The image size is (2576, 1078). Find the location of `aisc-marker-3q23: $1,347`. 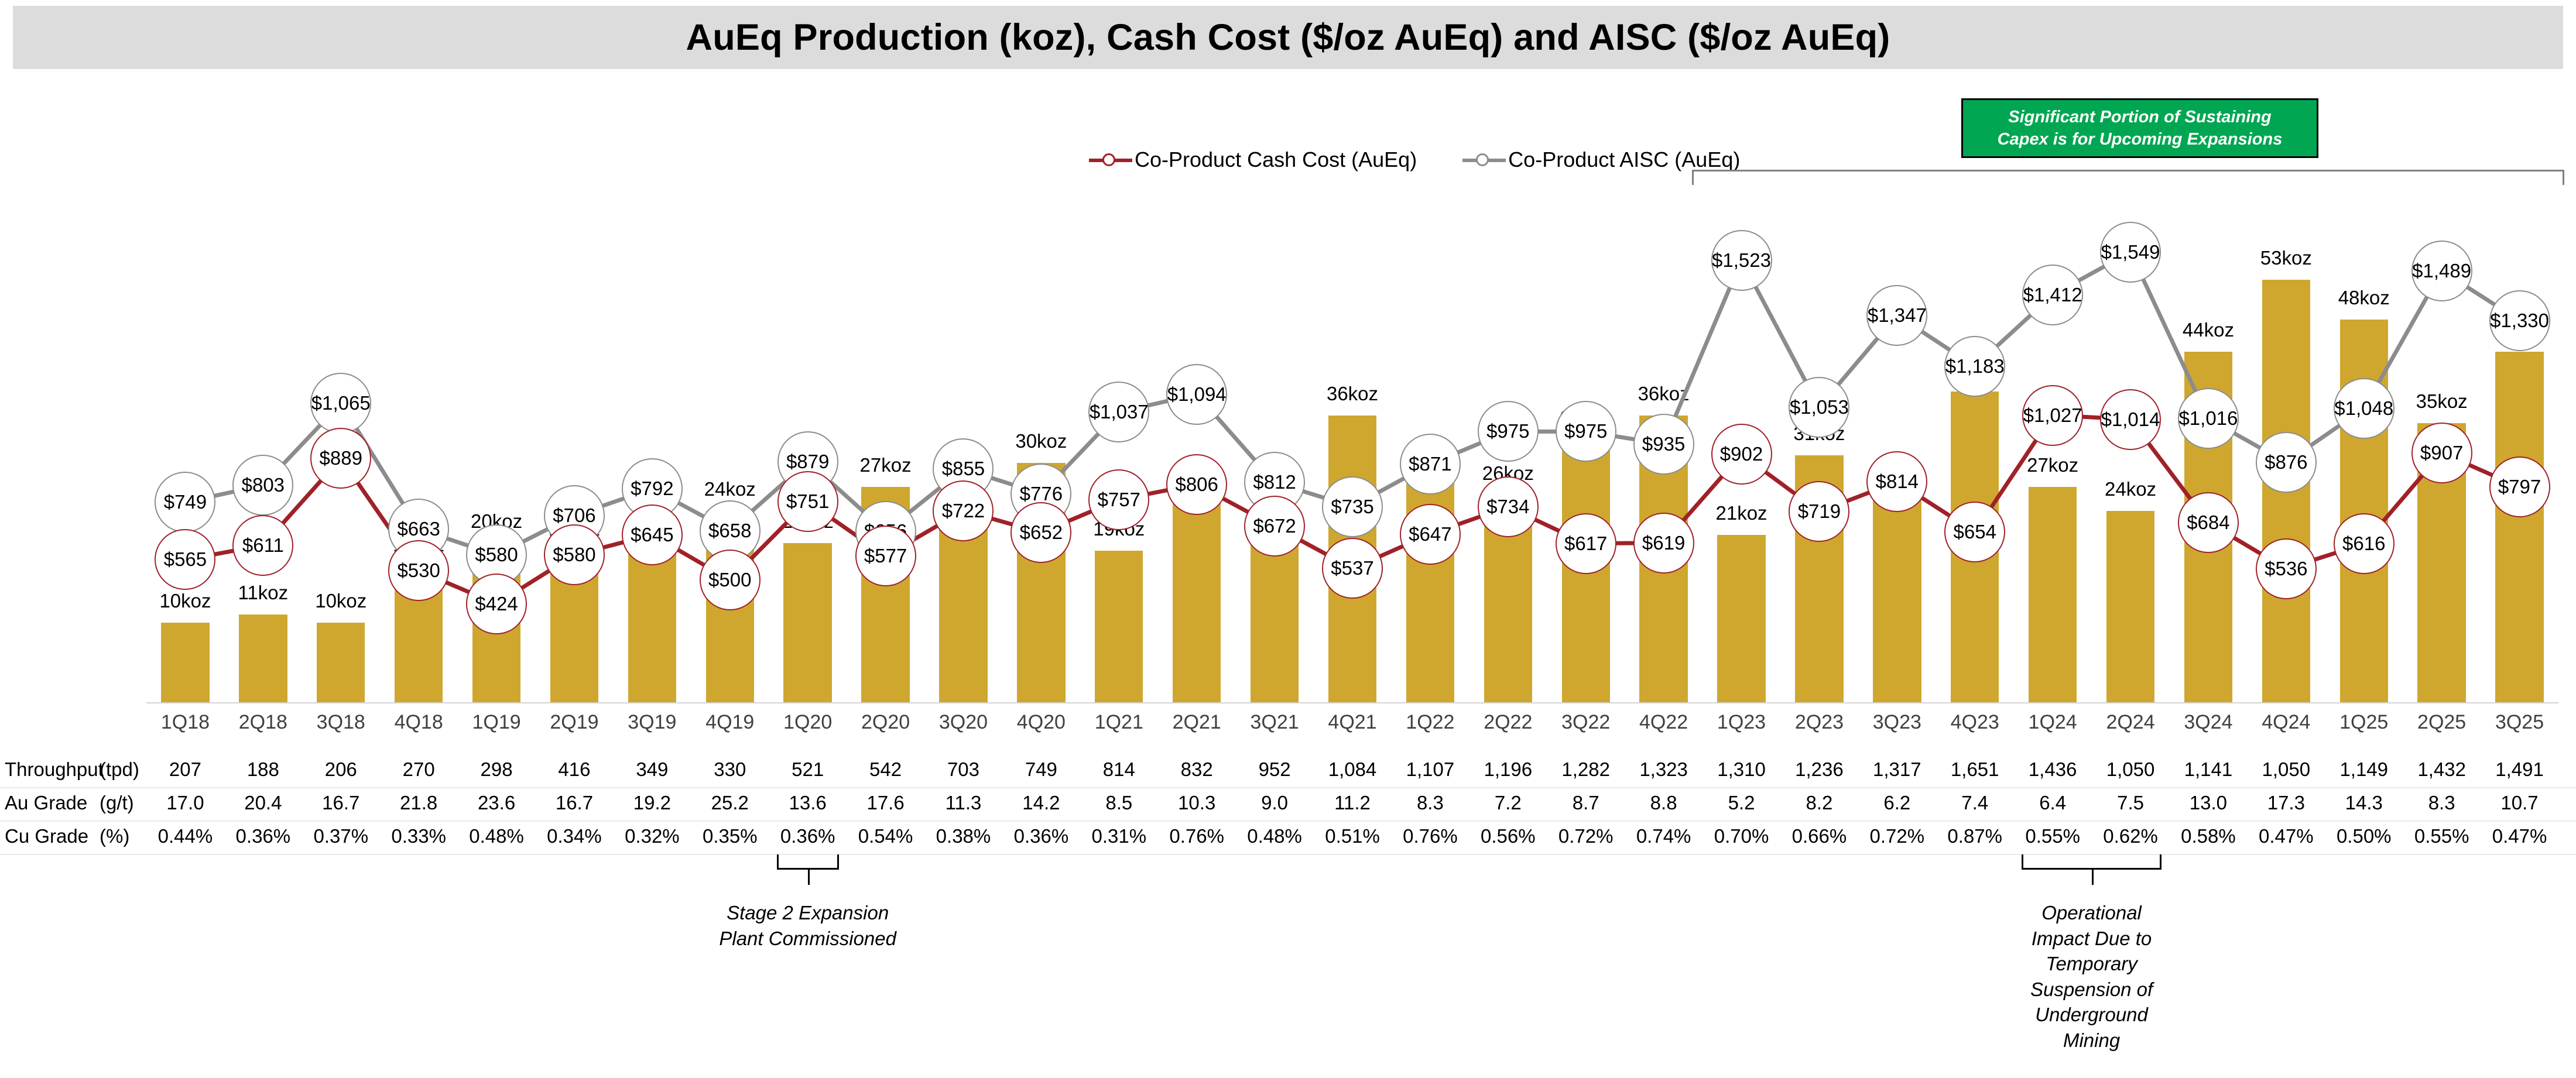

aisc-marker-3q23: $1,347 is located at coordinates (1897, 315).